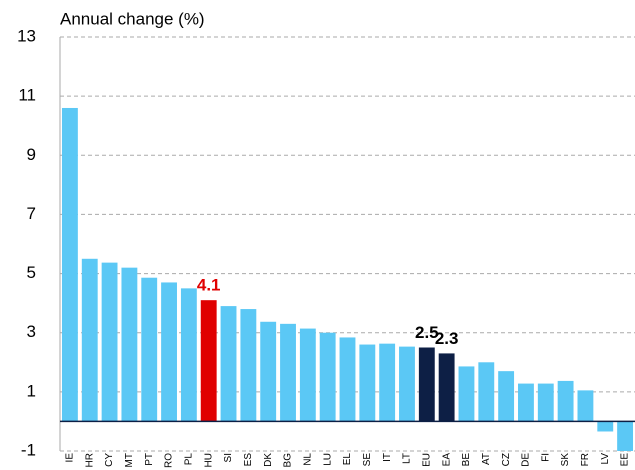 The image size is (635, 470). What do you see at coordinates (605, 459) in the screenshot?
I see `x-tick-label: LV` at bounding box center [605, 459].